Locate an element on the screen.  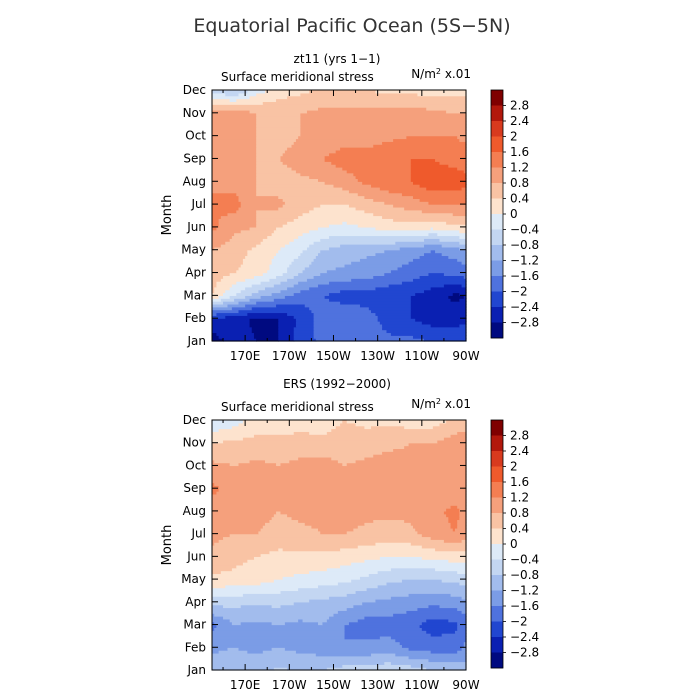
colorbar-label: 2.4 is located at coordinates (519, 451).